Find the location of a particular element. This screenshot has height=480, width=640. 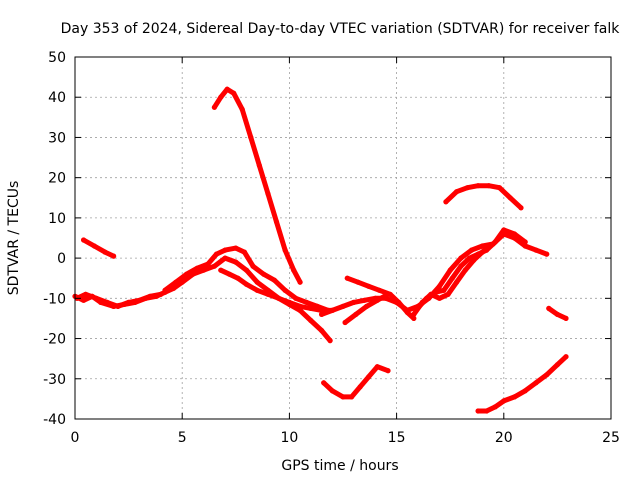

y-tick-label: -40 is located at coordinates (54, 420).